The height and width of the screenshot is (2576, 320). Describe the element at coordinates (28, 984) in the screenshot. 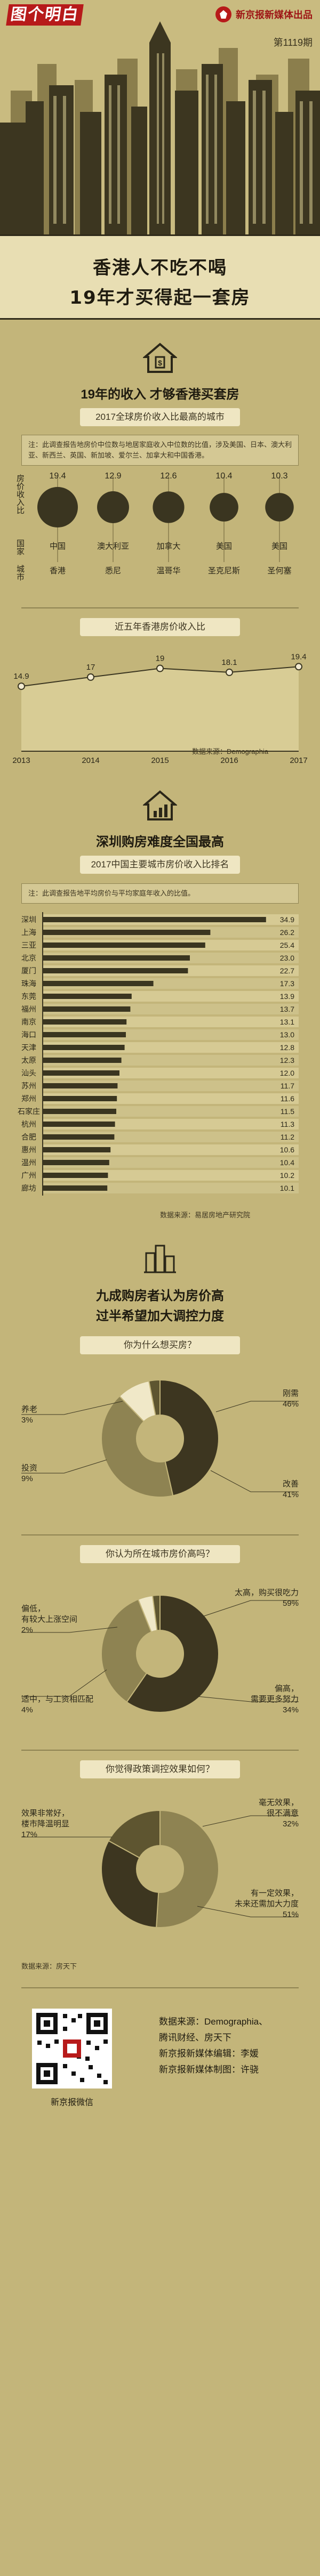

I see `china-city-label: 珠海` at that location.